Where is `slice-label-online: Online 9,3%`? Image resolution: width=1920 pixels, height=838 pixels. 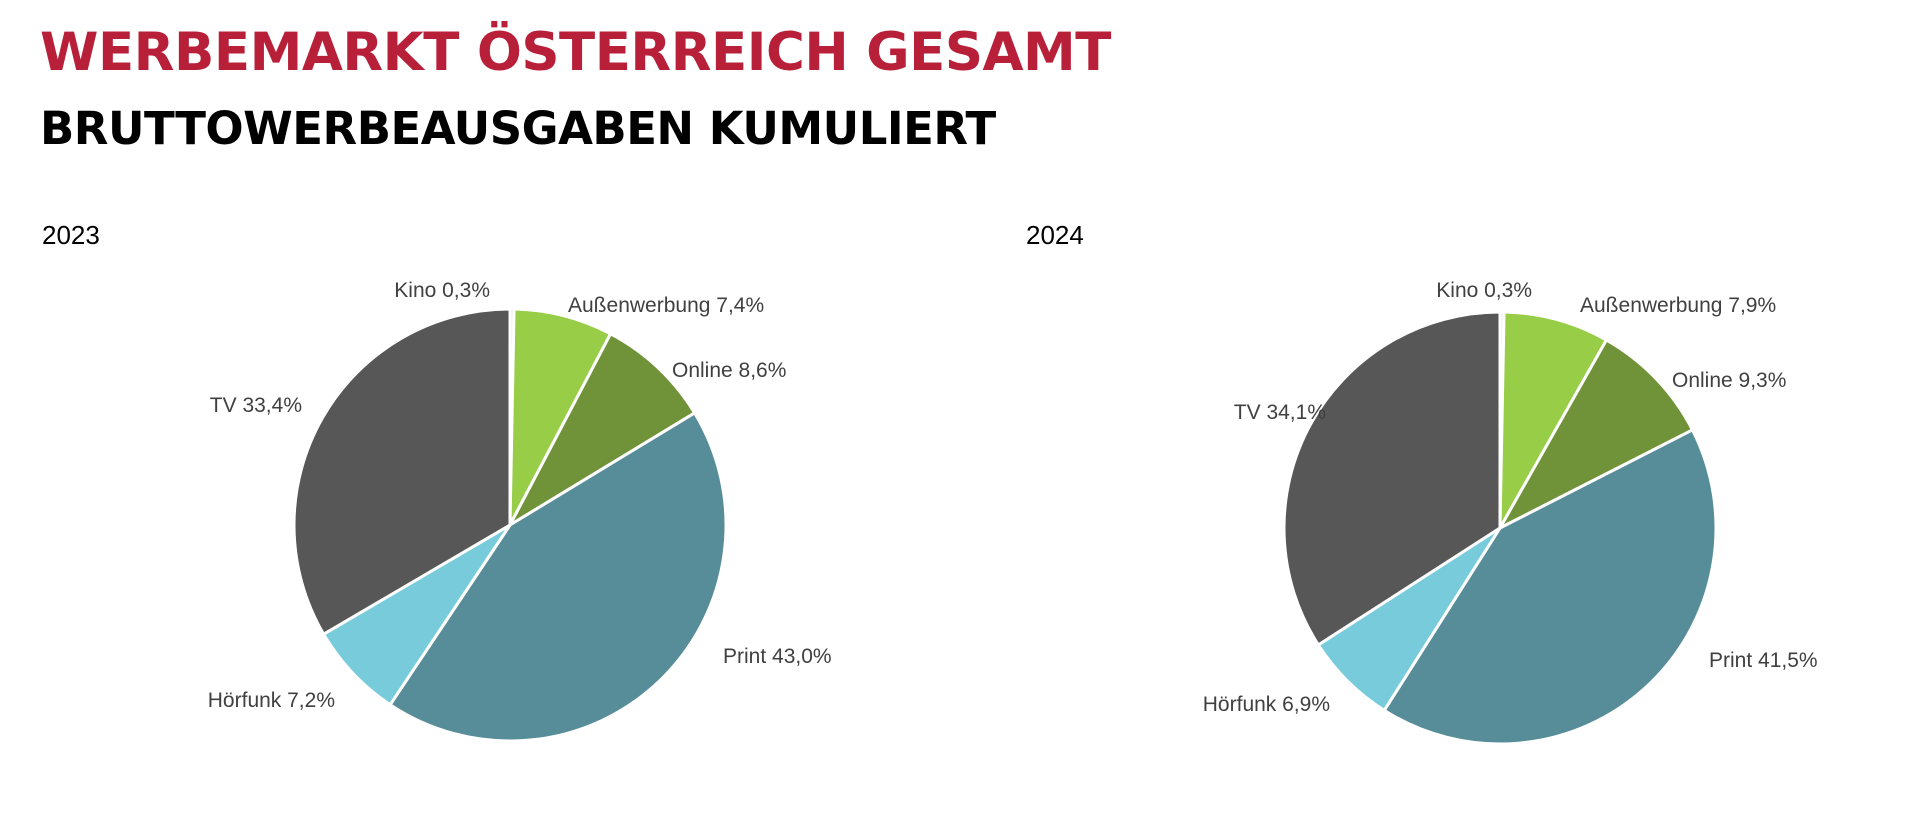 slice-label-online: Online 9,3% is located at coordinates (1729, 380).